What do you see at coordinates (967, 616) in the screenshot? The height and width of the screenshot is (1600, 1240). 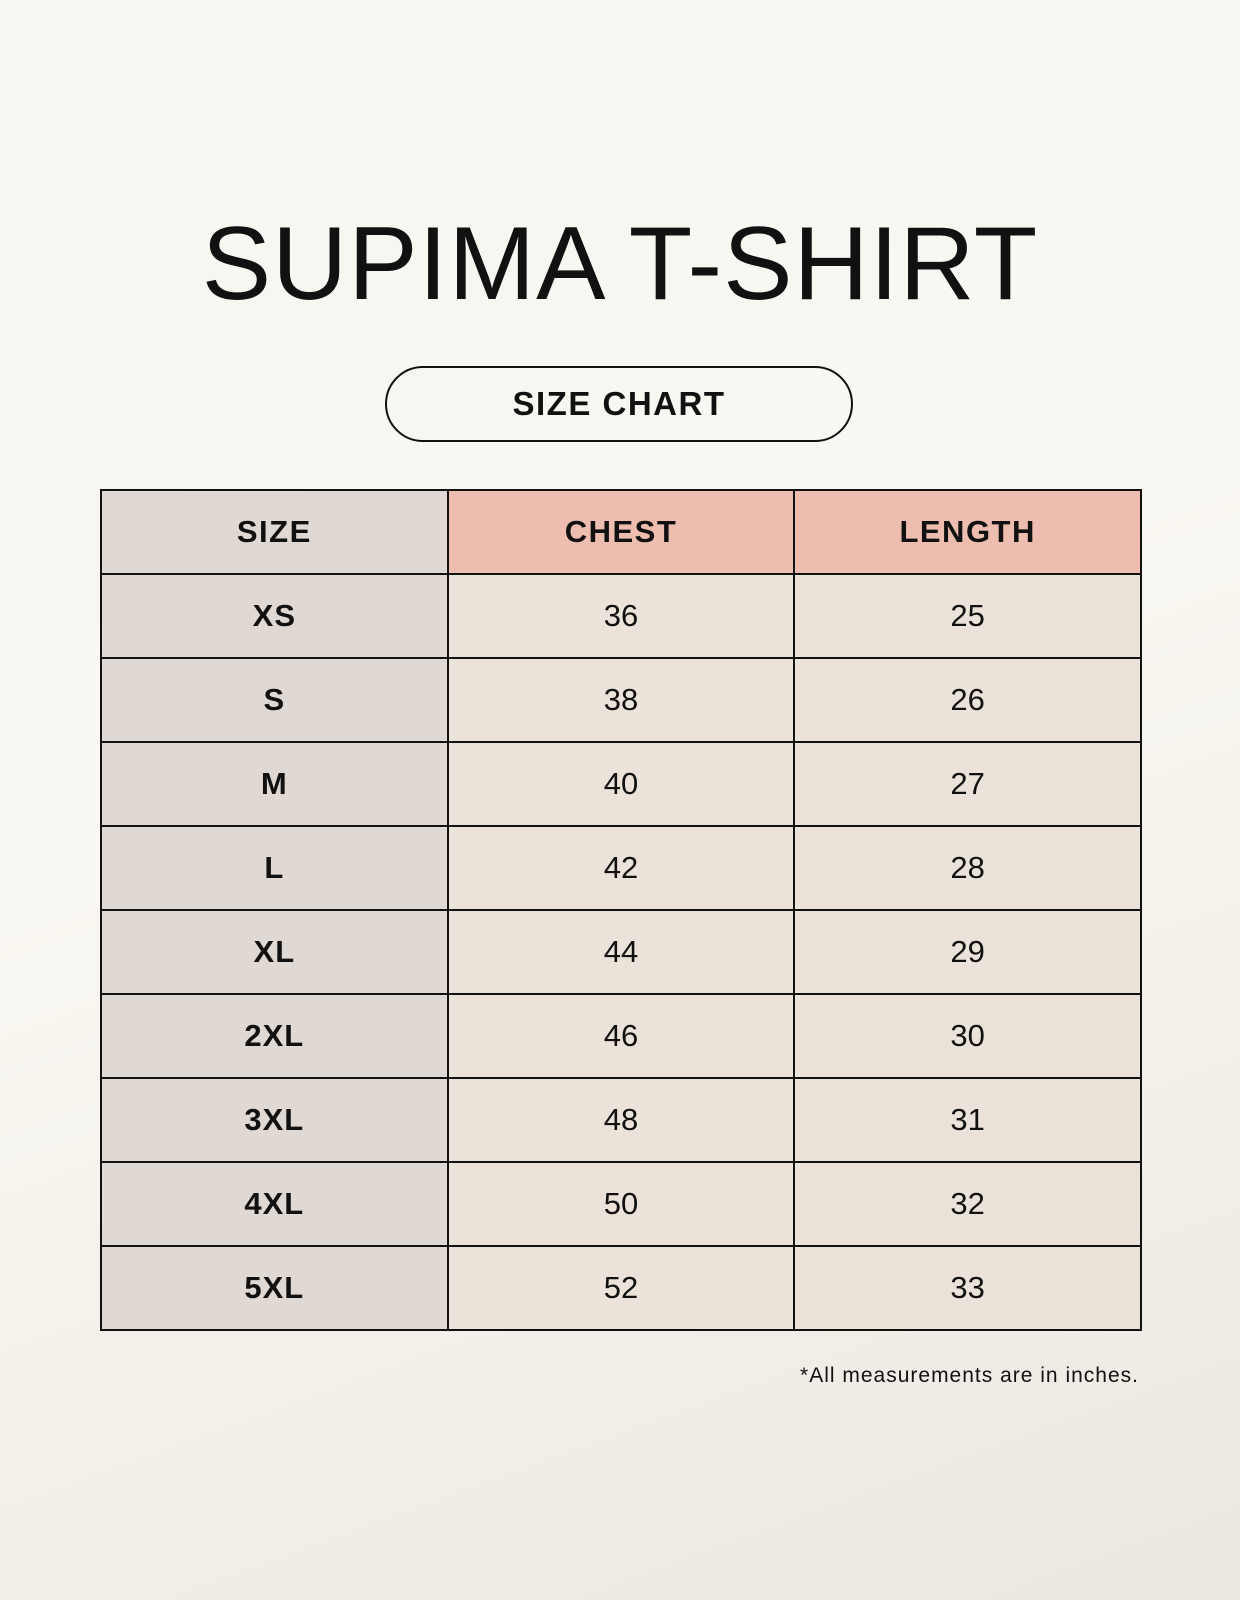 I see `length-cell: 25` at bounding box center [967, 616].